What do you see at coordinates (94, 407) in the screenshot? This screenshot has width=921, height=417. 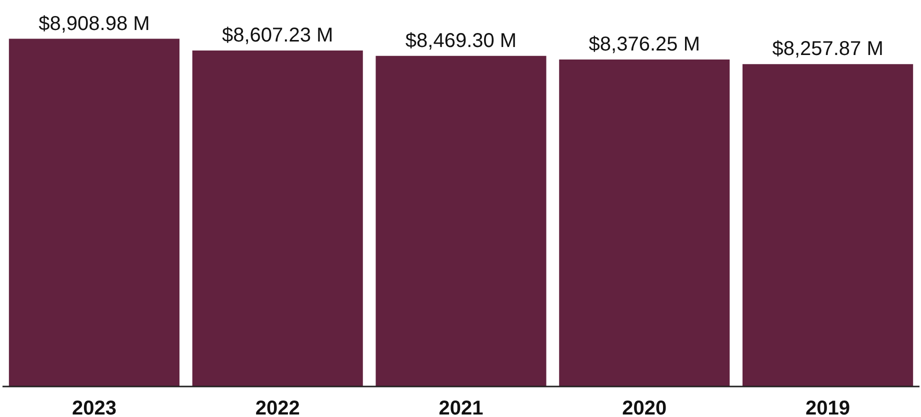 I see `x-tick-label: 2023` at bounding box center [94, 407].